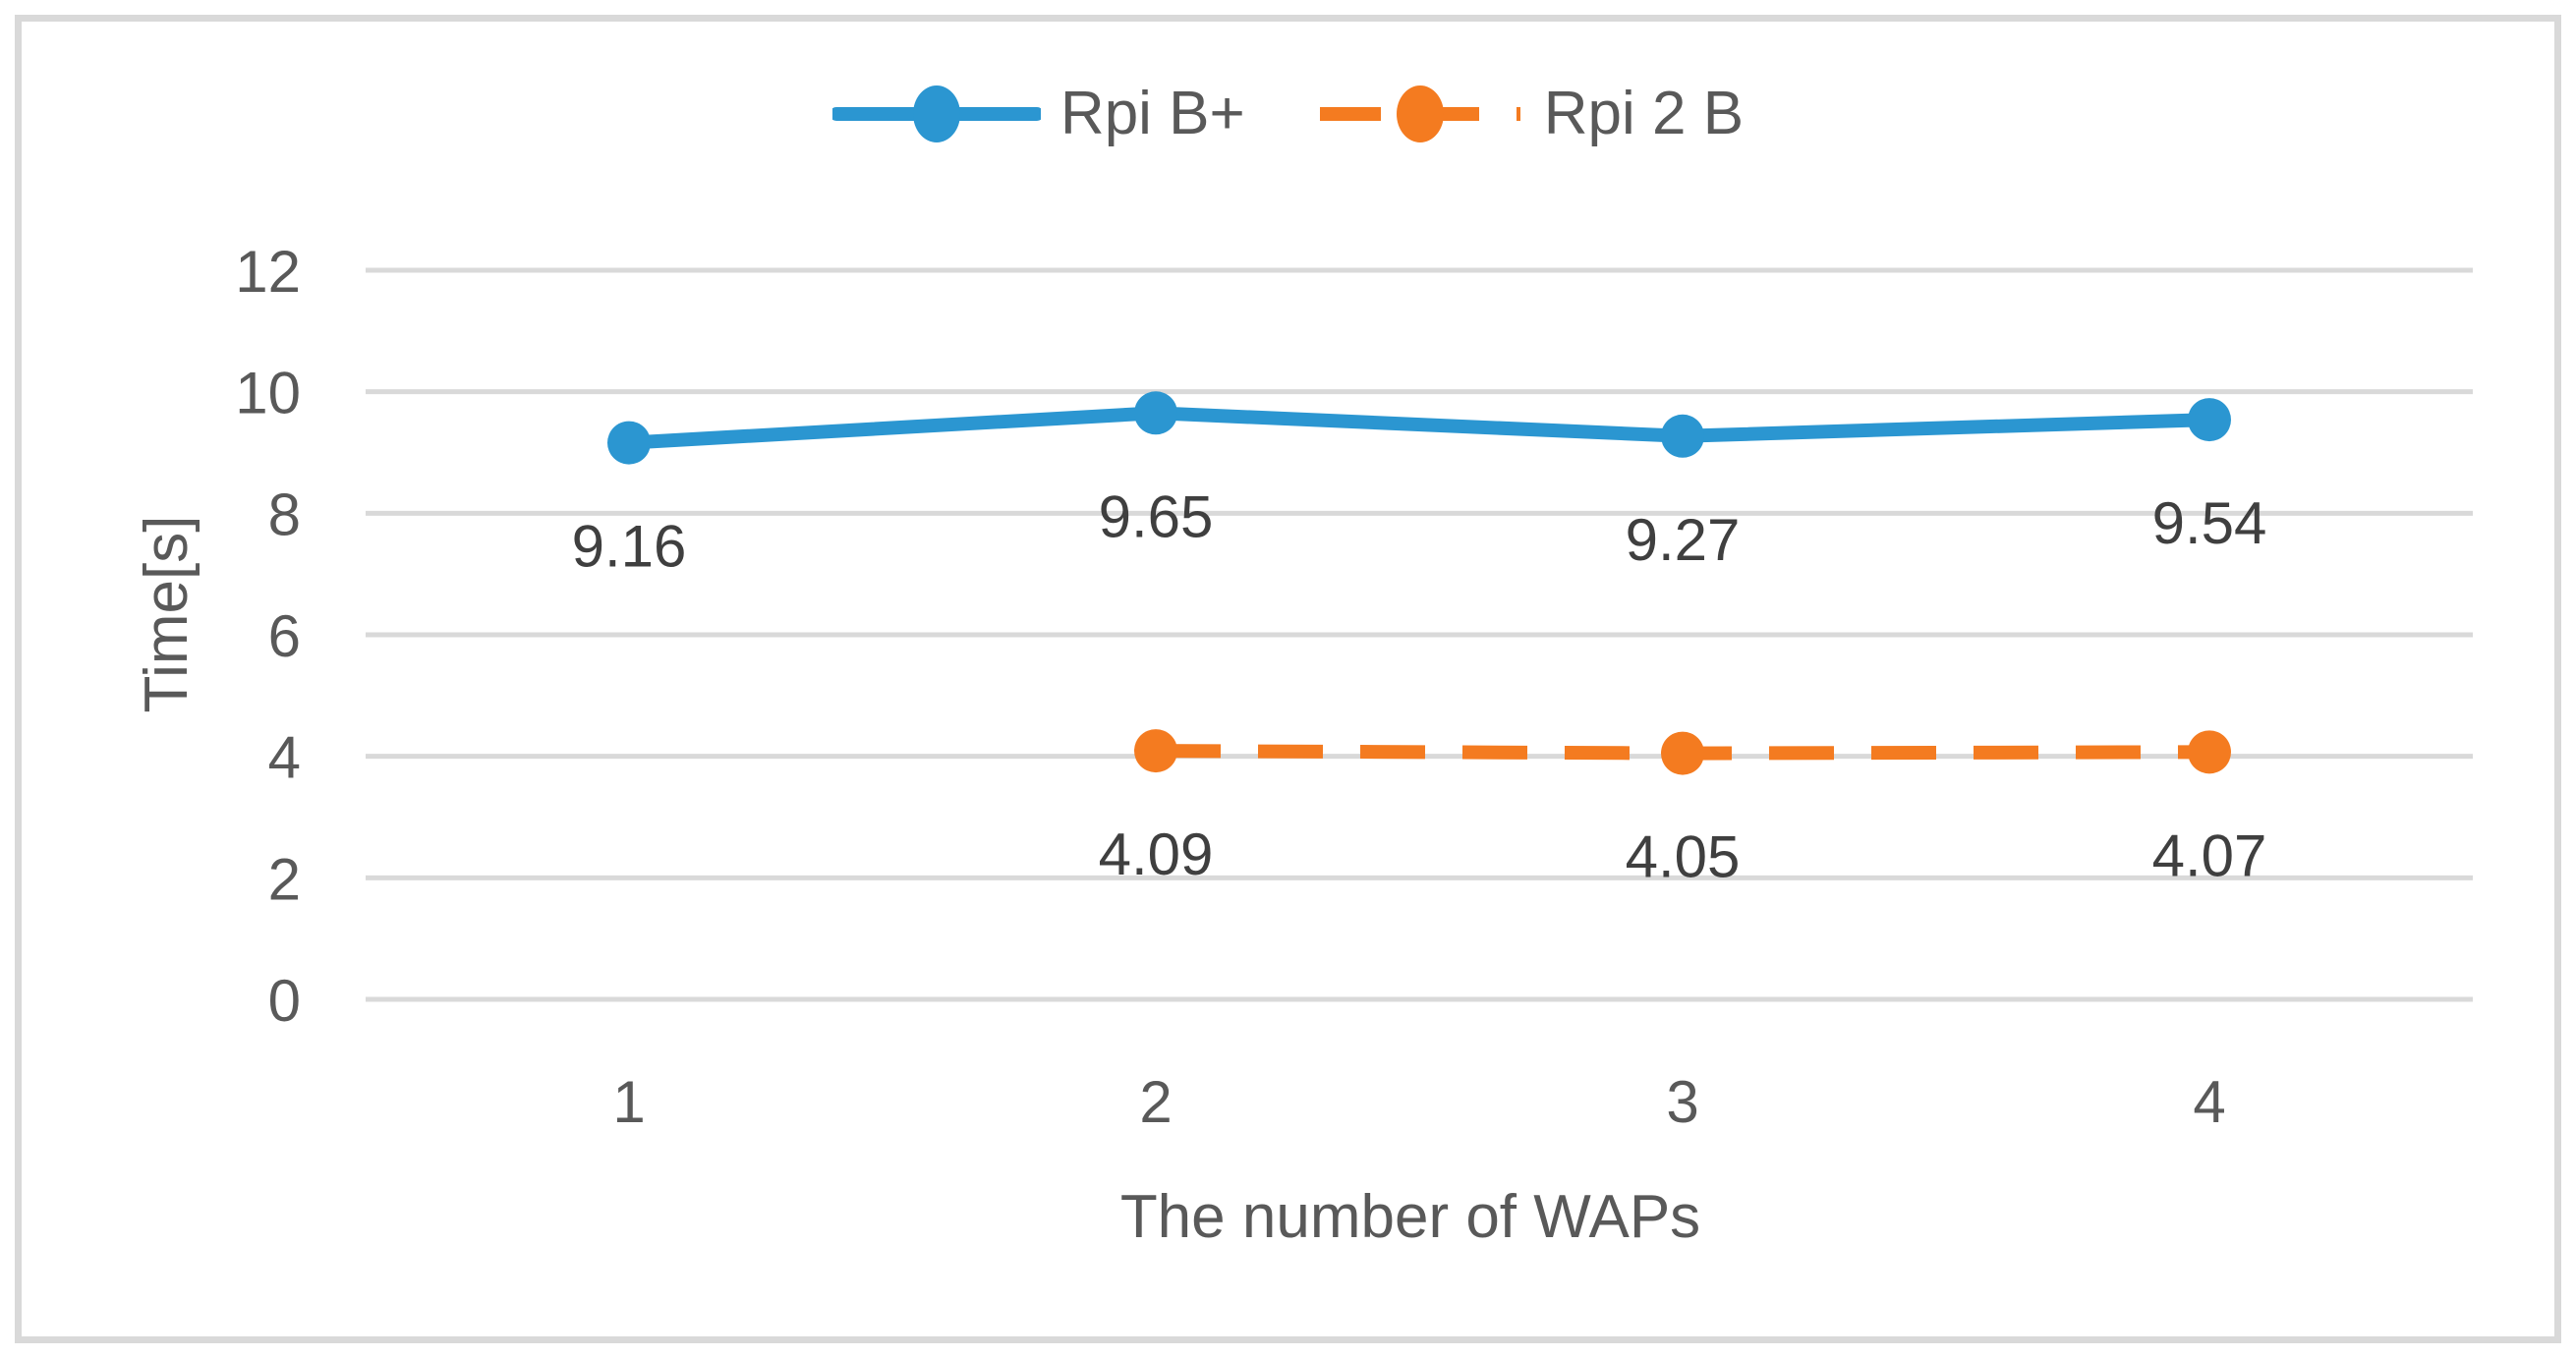 This screenshot has width=2576, height=1358. I want to click on legend-item-rpi-b-plus: Rpi B+, so click(1038, 113).